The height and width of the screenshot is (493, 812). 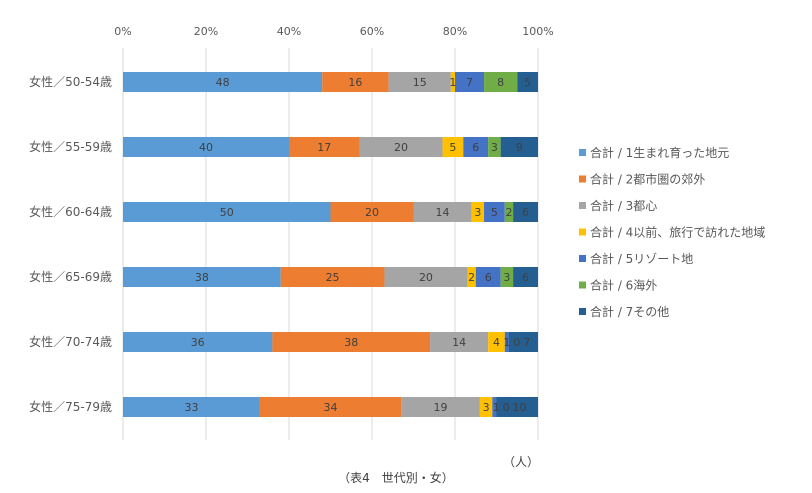 I want to click on data-label: 50, so click(x=227, y=212).